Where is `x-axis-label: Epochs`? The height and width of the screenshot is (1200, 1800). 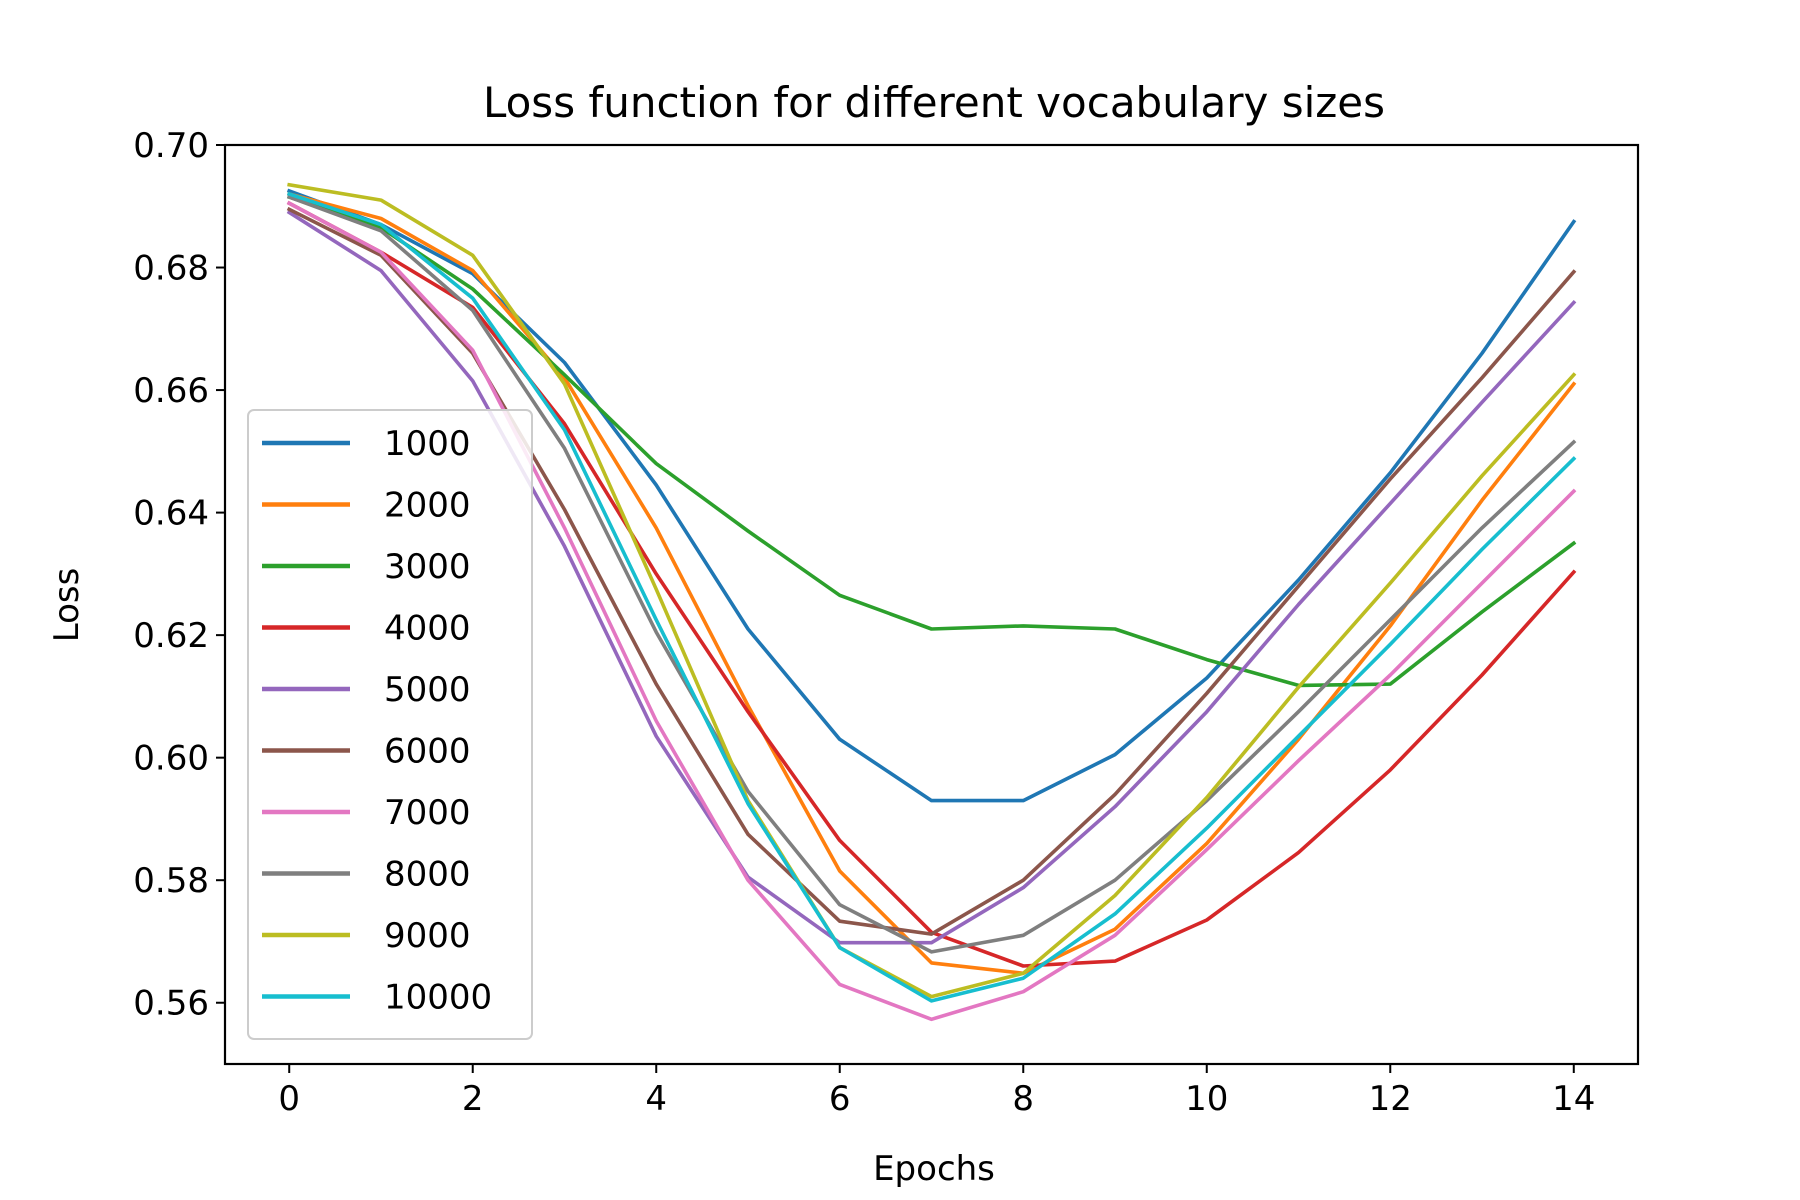 x-axis-label: Epochs is located at coordinates (934, 1169).